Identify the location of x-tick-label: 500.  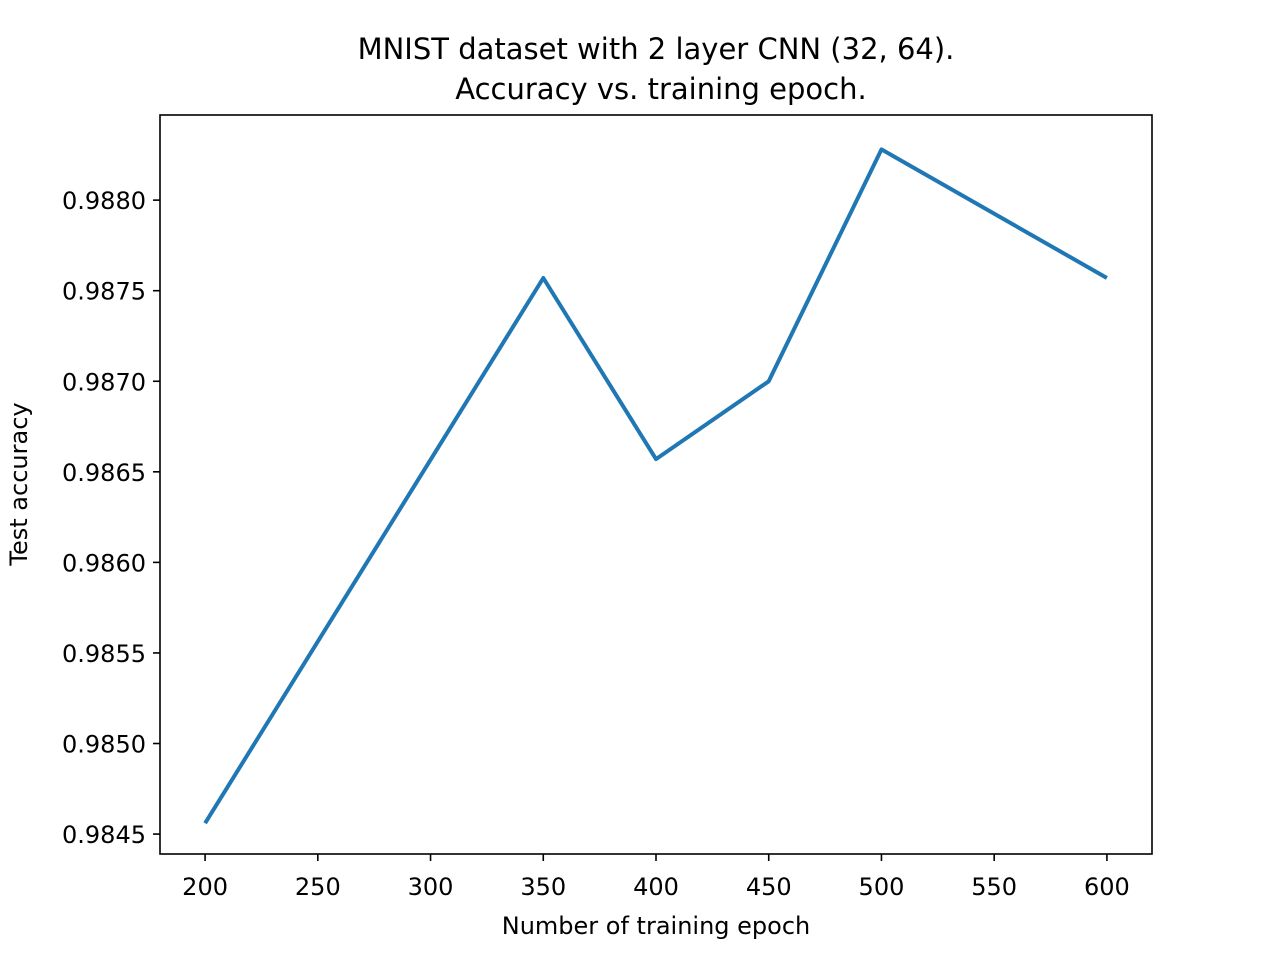
(882, 887).